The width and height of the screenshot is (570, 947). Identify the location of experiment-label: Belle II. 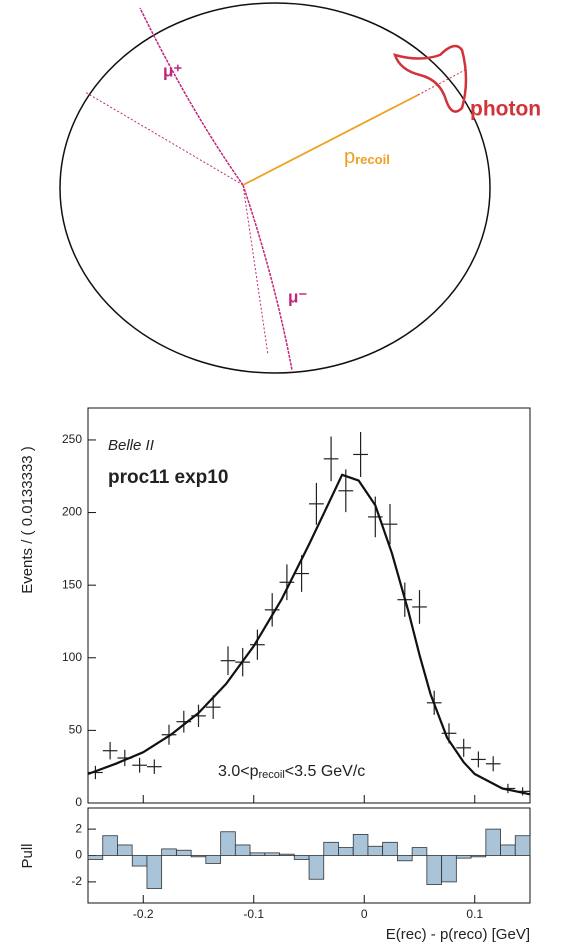
(131, 445).